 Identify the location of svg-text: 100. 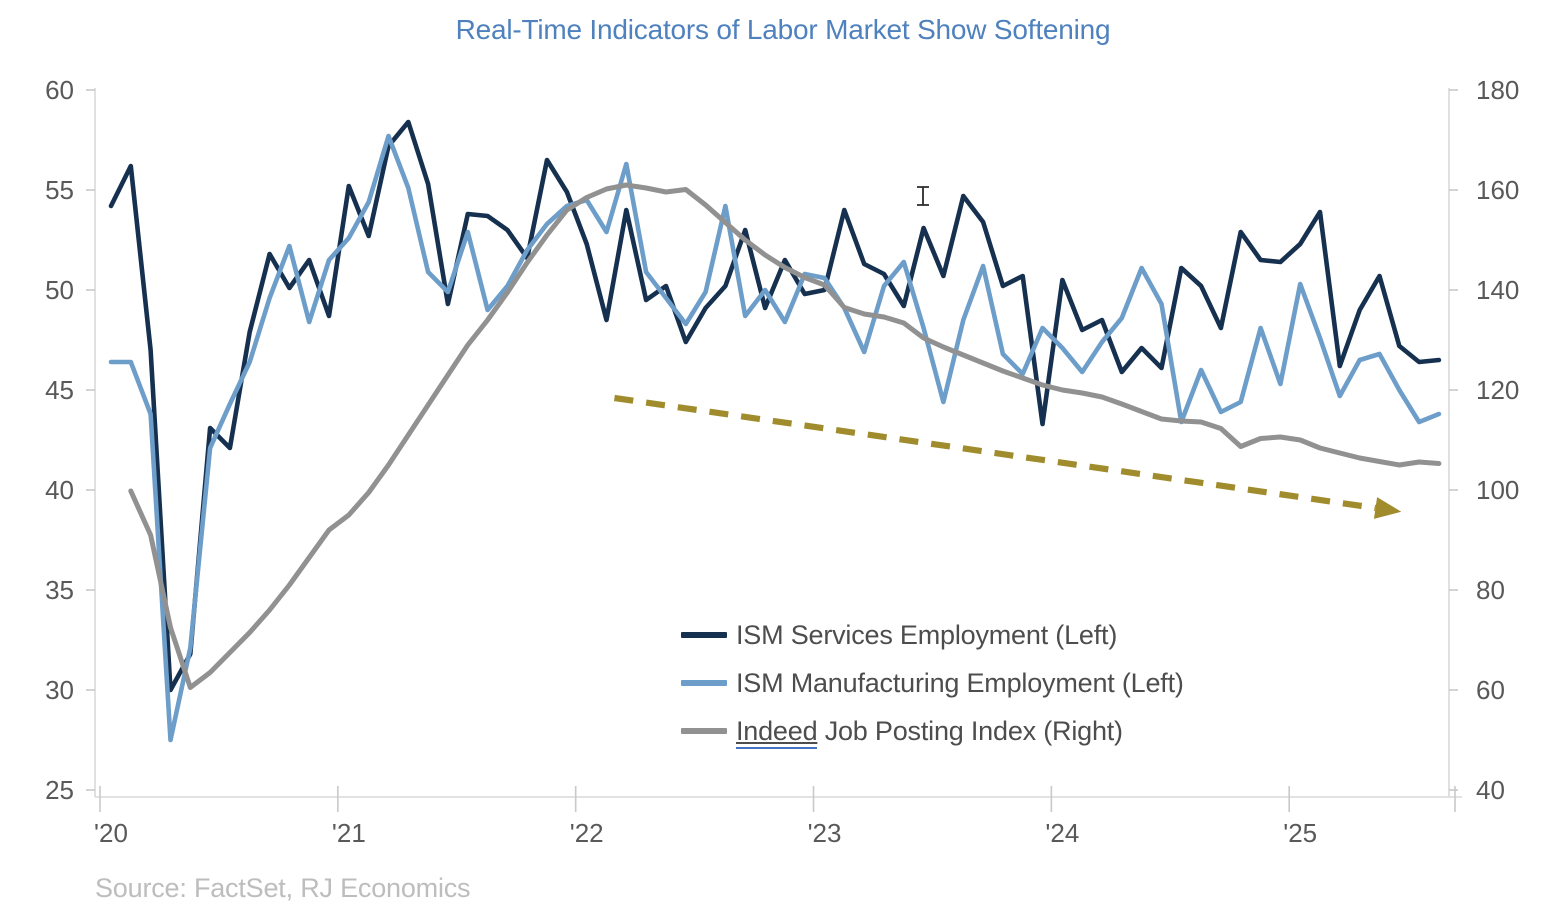
(1497, 490).